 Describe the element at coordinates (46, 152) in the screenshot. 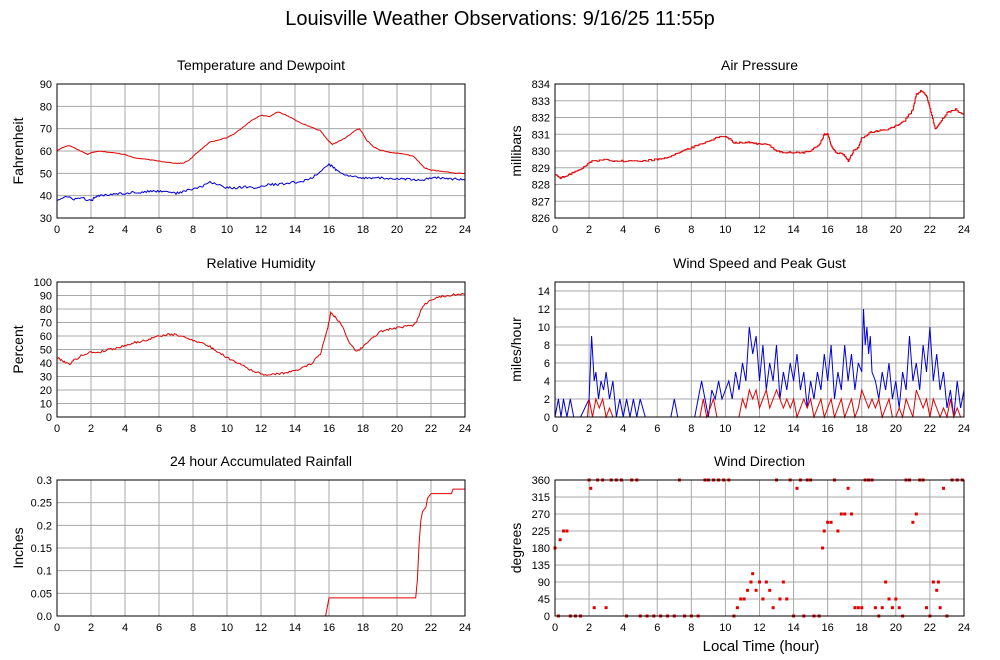

I see `y-tick-label: 60` at that location.